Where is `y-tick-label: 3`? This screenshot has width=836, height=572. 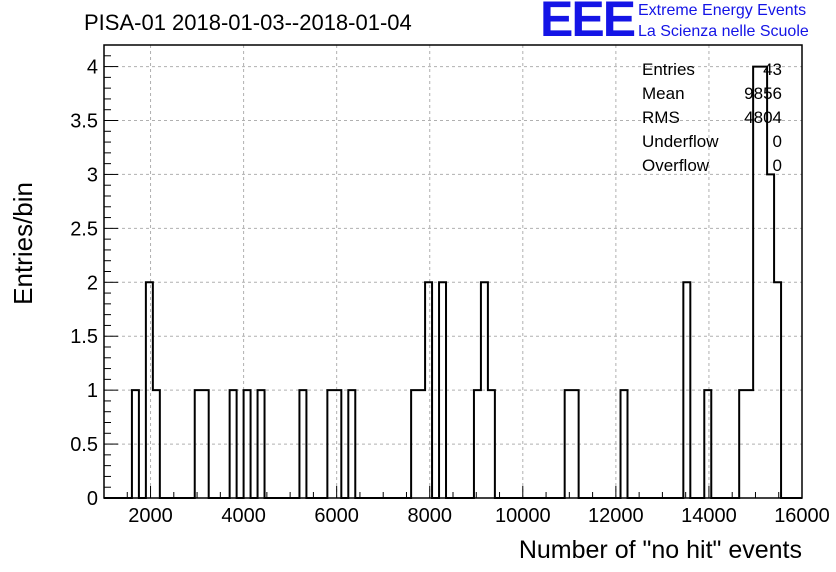
y-tick-label: 3 is located at coordinates (92, 175).